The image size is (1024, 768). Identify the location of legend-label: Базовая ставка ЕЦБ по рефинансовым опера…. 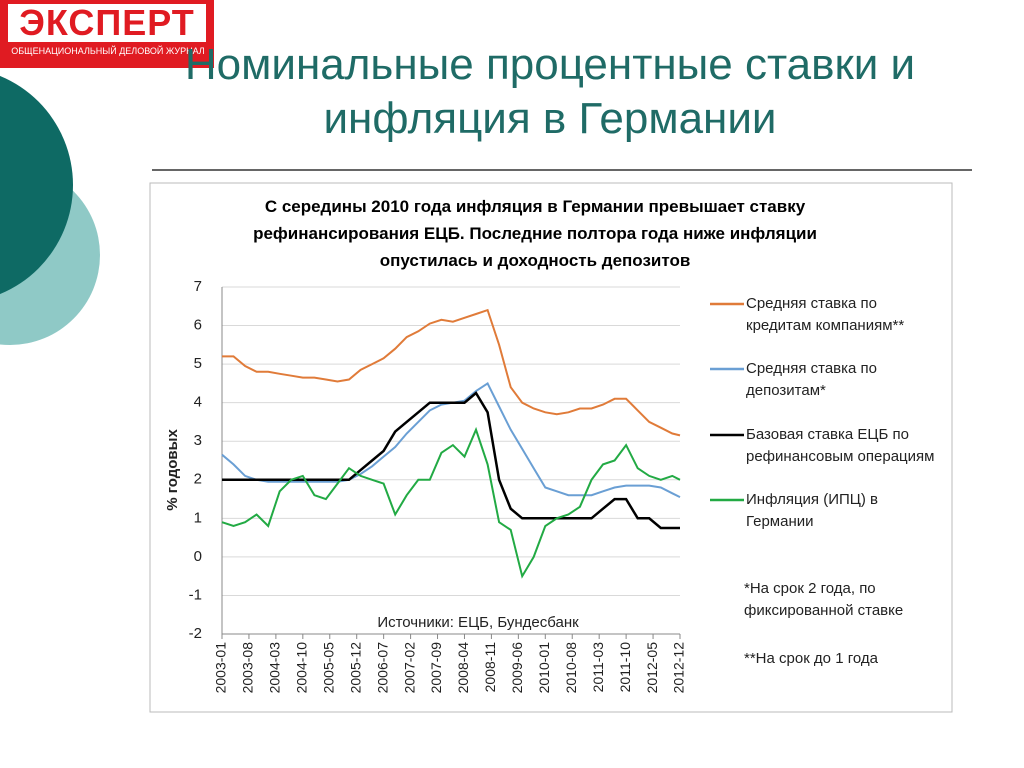
(840, 445).